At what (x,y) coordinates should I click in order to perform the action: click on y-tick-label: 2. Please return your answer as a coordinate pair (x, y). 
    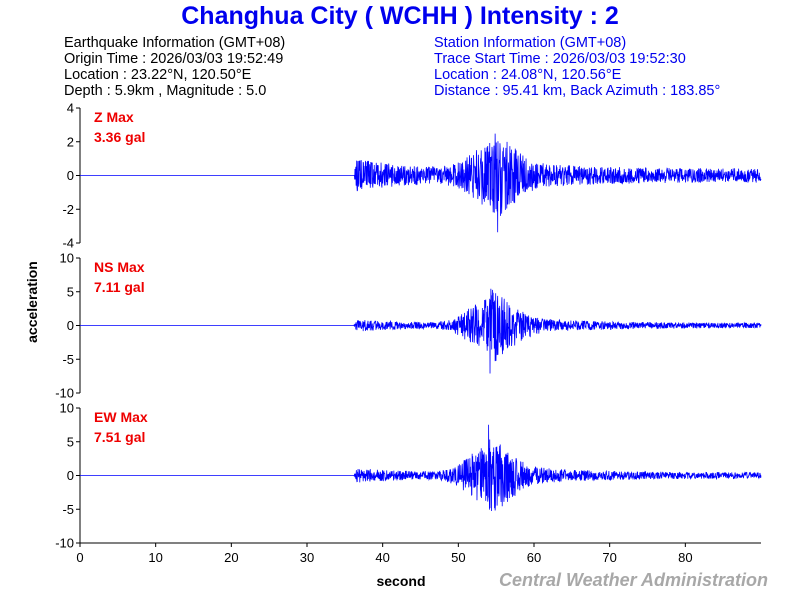
    Looking at the image, I should click on (70, 141).